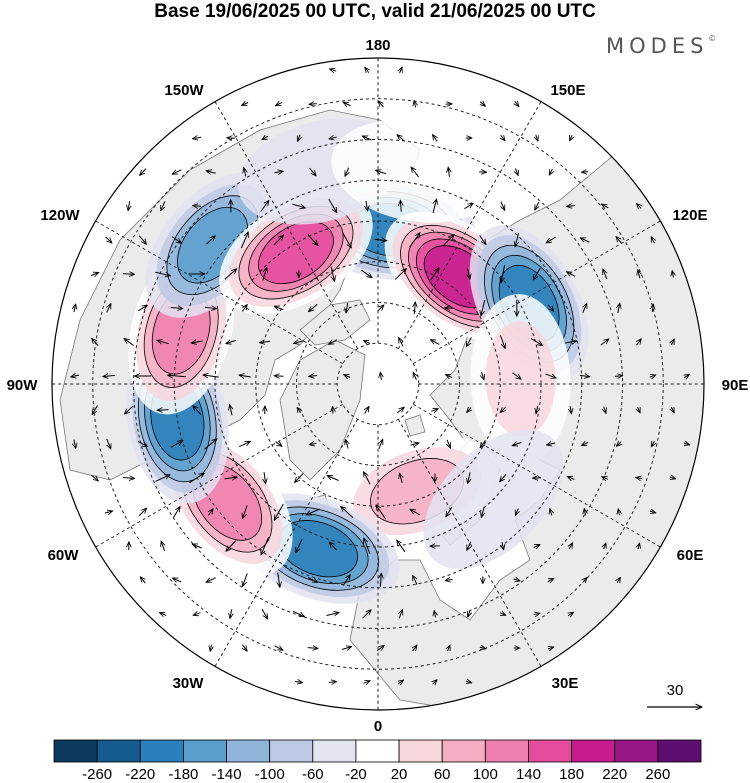 Image resolution: width=750 pixels, height=783 pixels. I want to click on lon-label-30e: 30E, so click(565, 683).